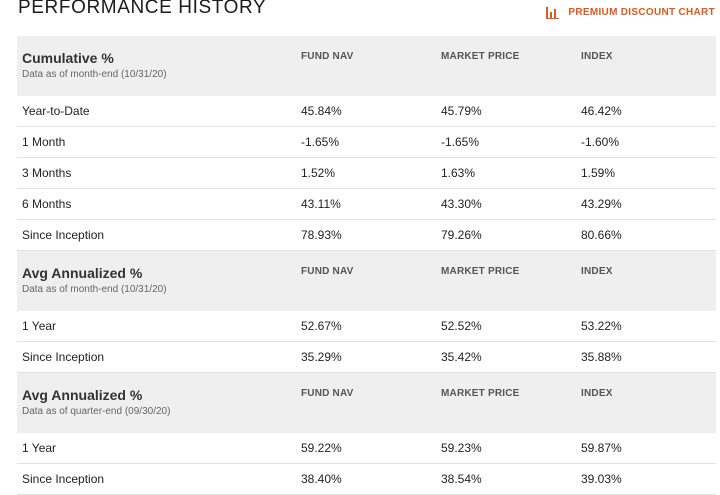  I want to click on market-price-value: 45.79%, so click(461, 111).